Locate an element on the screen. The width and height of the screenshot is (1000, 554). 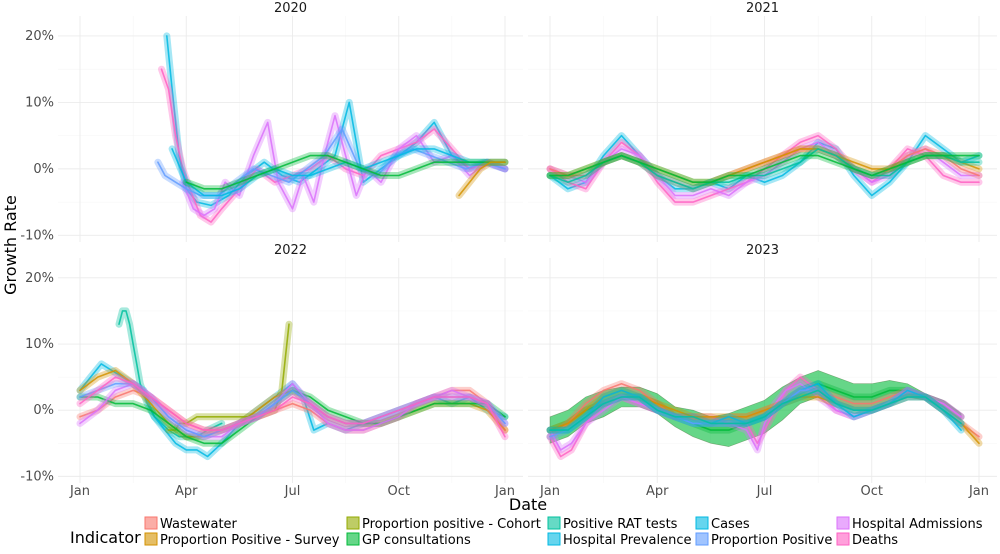
series-ribbon-gp is located at coordinates (755, 408).